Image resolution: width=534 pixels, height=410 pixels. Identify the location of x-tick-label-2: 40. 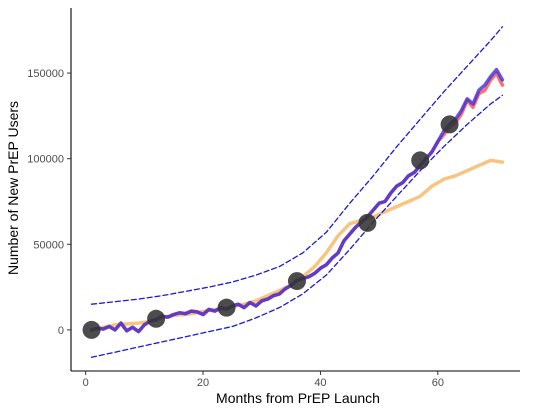
(320, 383).